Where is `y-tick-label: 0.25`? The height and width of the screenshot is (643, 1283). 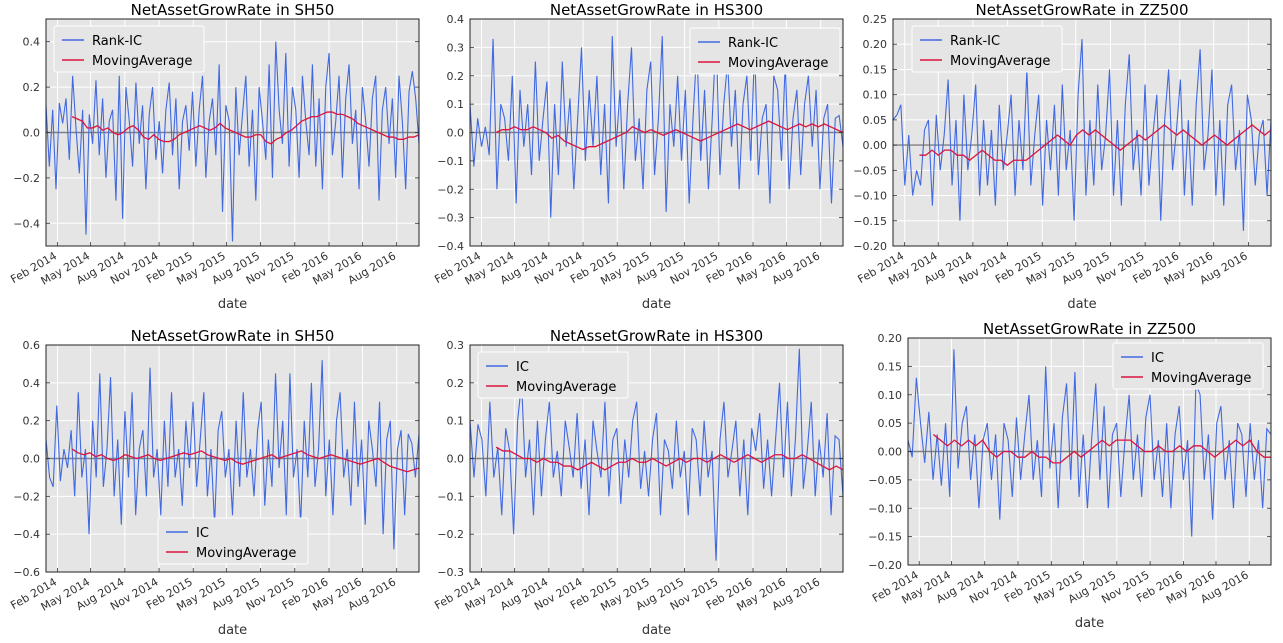 y-tick-label: 0.25 is located at coordinates (875, 19).